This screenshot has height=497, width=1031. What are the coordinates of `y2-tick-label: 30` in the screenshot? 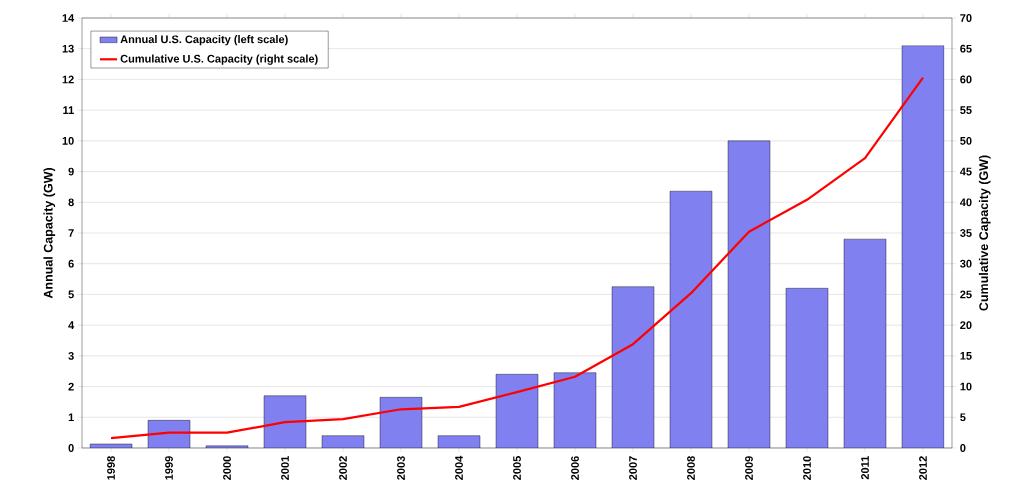 It's located at (966, 263).